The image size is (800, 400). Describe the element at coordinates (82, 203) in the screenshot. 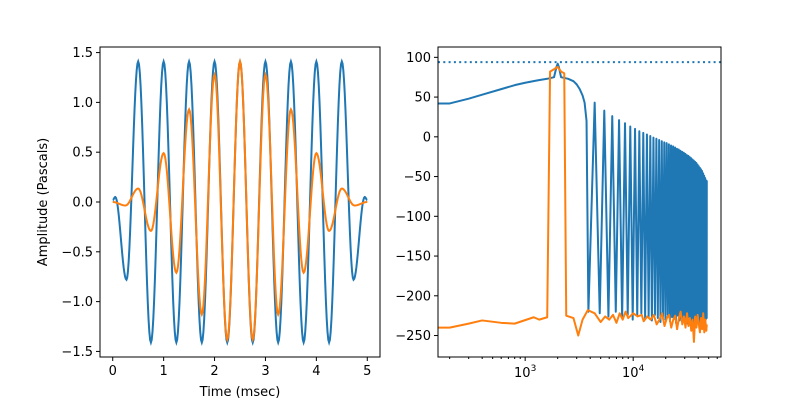

I see `y-tick-label: 0.0` at that location.